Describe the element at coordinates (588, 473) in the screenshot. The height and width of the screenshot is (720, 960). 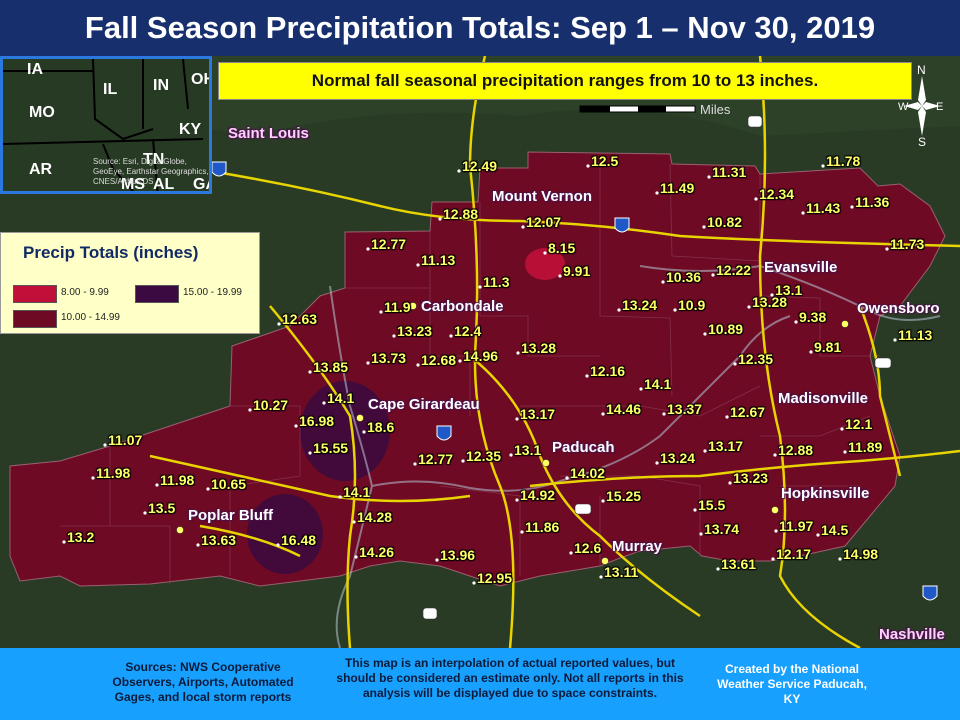
I see `precip-value: 14.02` at that location.